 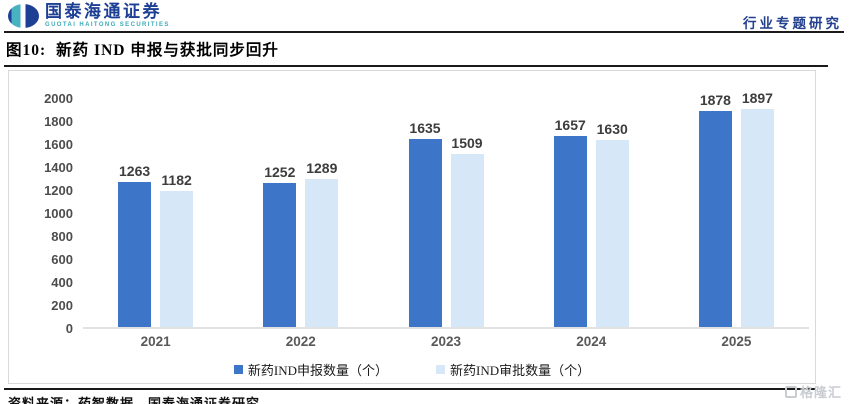 I want to click on bar-value-label: 1878, so click(x=715, y=100).